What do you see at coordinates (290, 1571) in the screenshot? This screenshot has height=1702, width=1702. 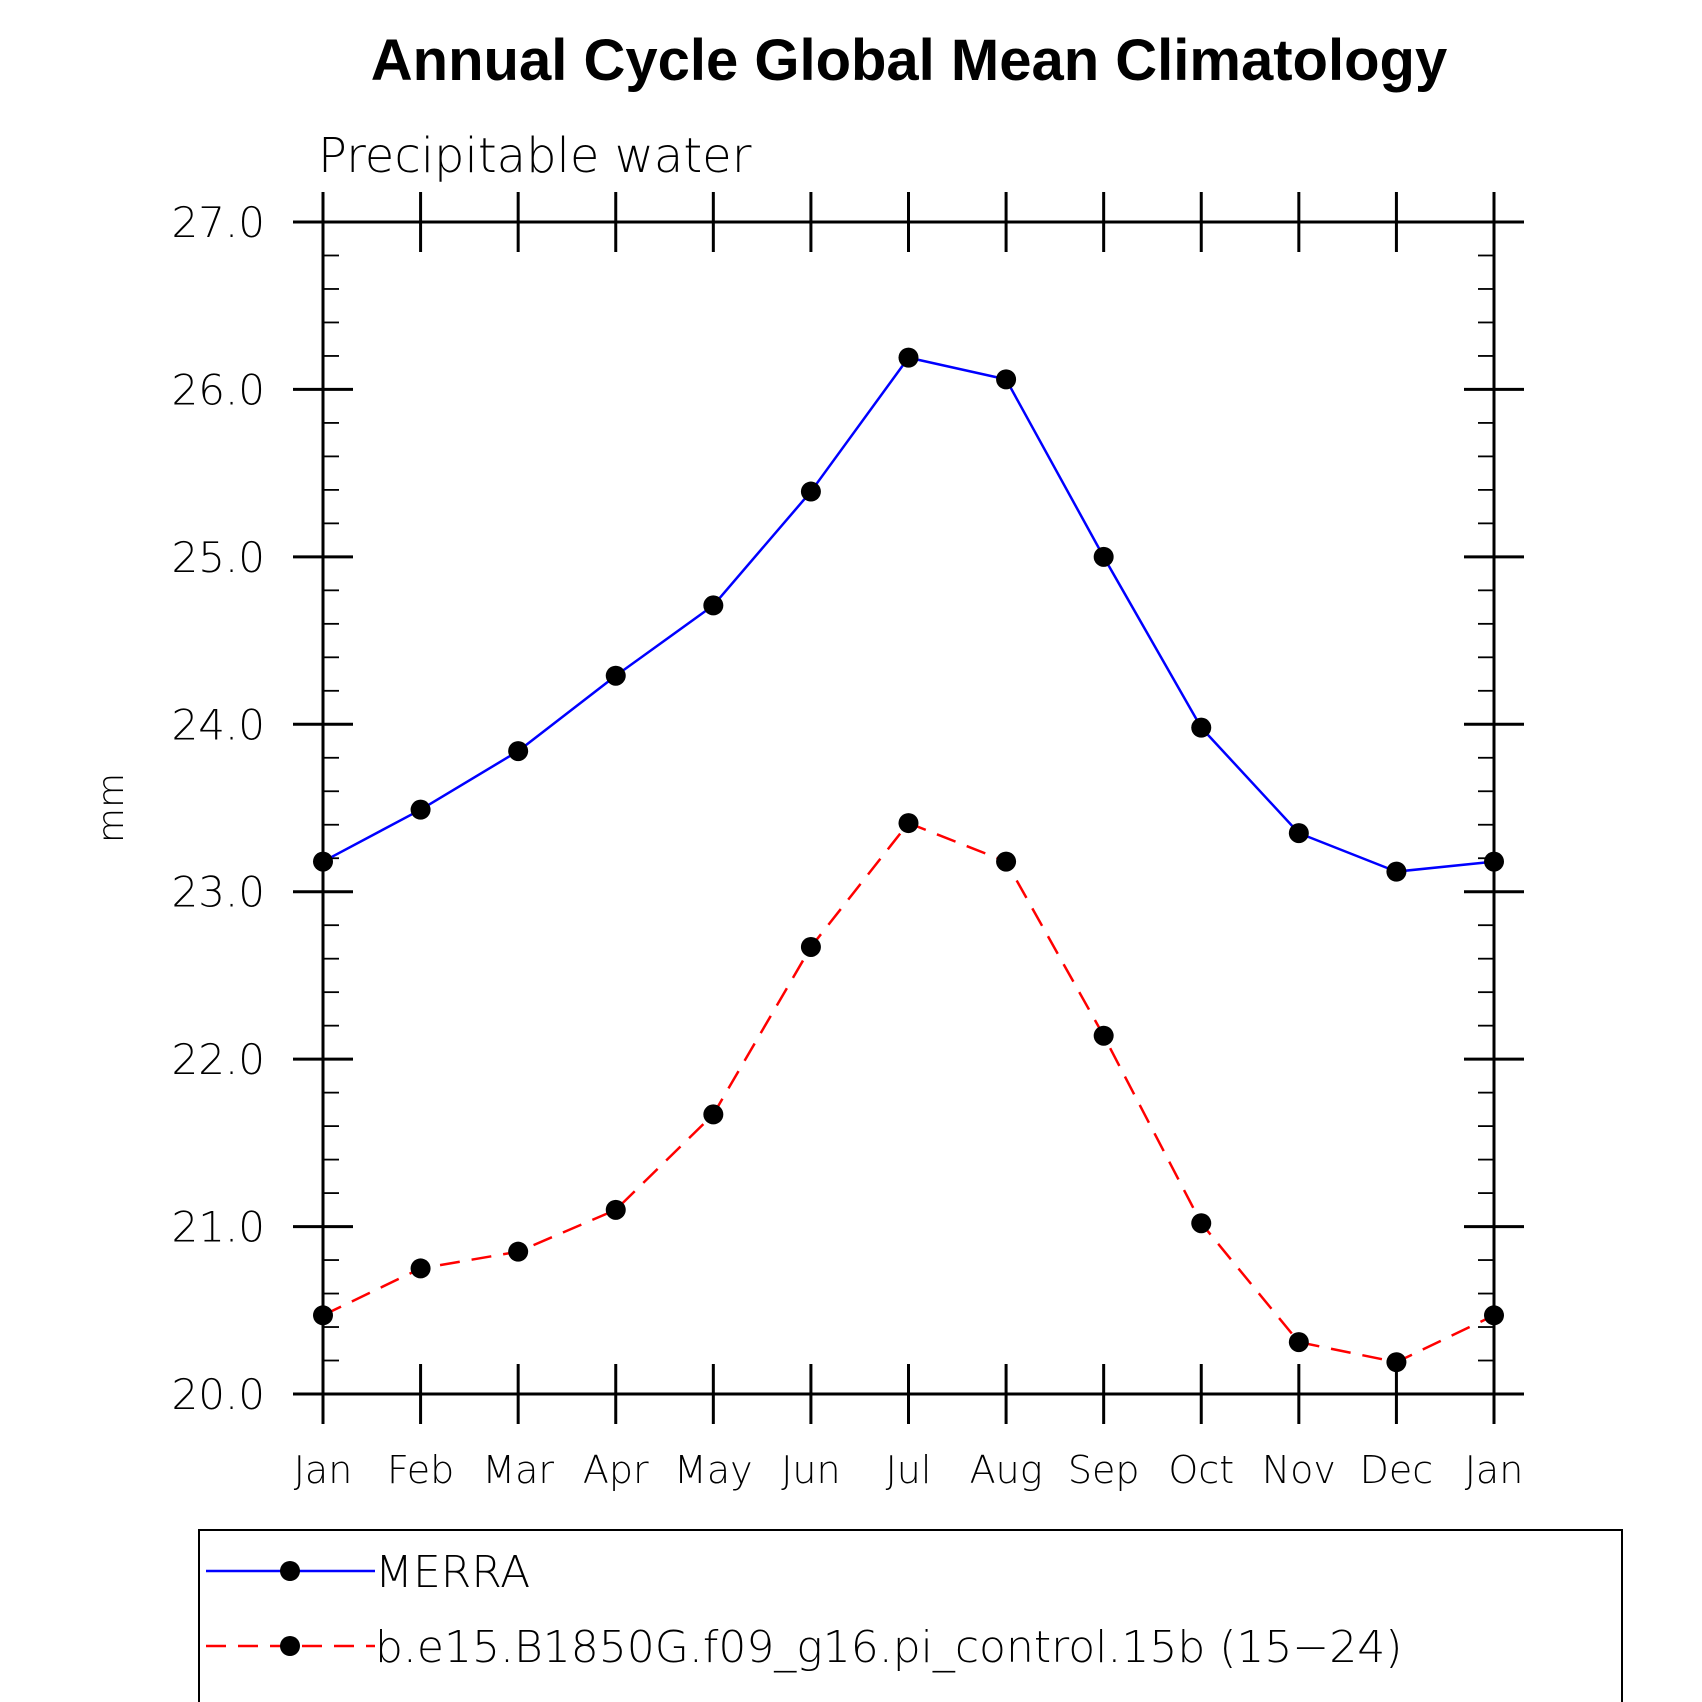 I see `legend-swatch-marker-merra` at bounding box center [290, 1571].